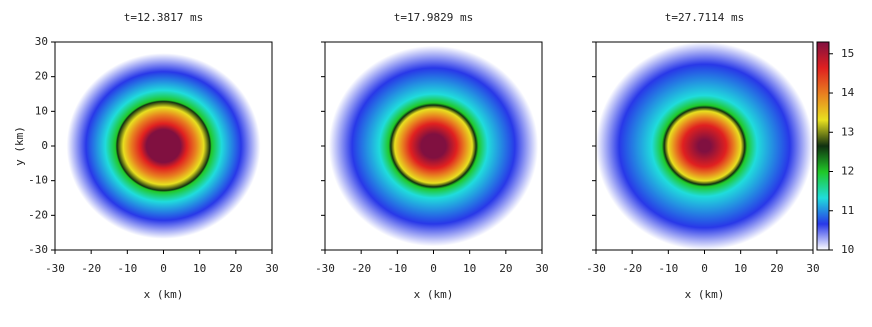 The image size is (872, 327). I want to click on colorbar-tick-label: 10, so click(847, 249).